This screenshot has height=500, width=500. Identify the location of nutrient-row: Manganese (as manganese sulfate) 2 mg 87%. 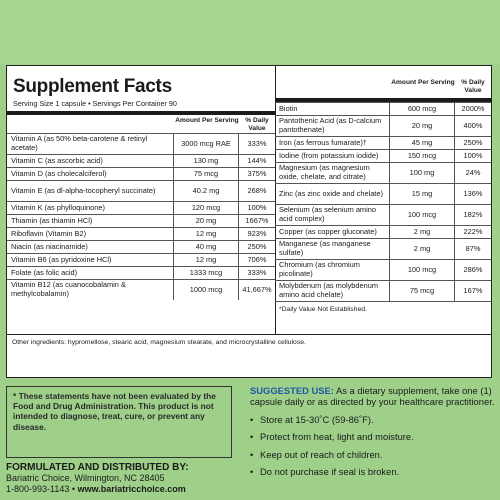
(383, 248).